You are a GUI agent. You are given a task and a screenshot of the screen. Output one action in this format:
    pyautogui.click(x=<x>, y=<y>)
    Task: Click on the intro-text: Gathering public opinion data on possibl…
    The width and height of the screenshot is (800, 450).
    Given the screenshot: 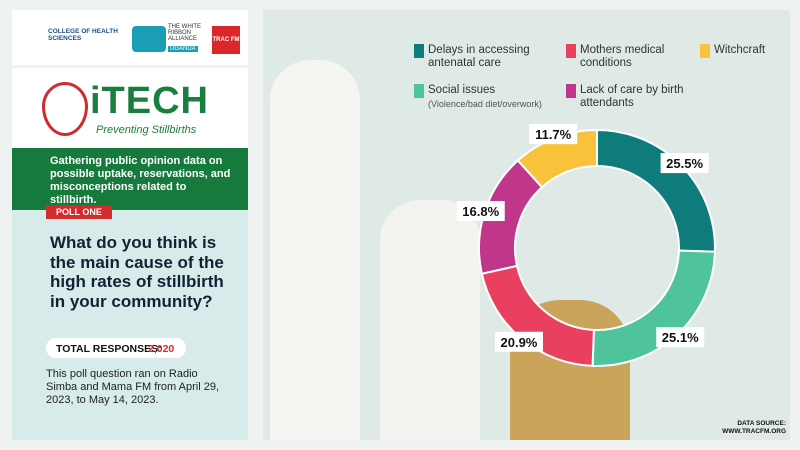 What is the action you would take?
    pyautogui.click(x=140, y=180)
    